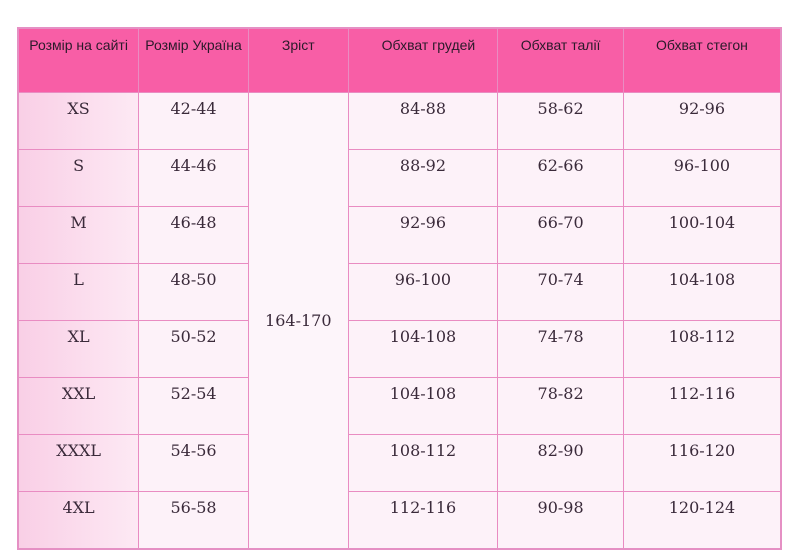 The width and height of the screenshot is (800, 550). What do you see at coordinates (702, 463) in the screenshot?
I see `table-cell: 116-120` at bounding box center [702, 463].